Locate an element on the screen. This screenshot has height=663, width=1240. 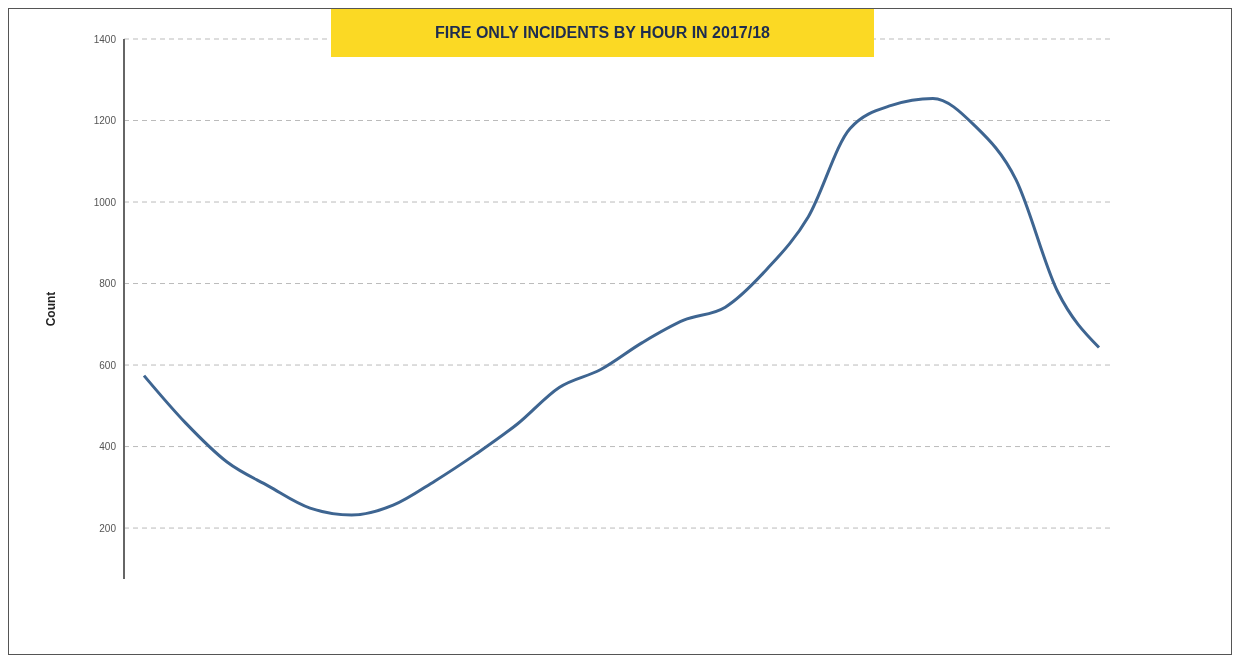
y-tick-label: 800 is located at coordinates (108, 284).